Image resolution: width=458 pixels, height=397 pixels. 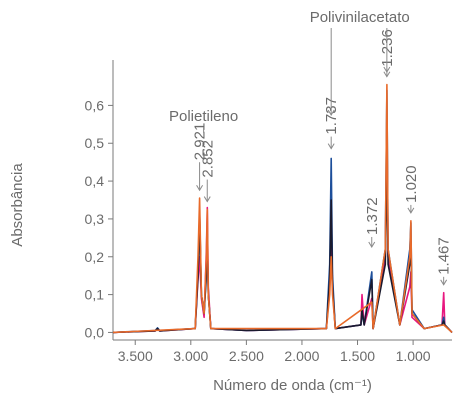 What do you see at coordinates (95, 181) in the screenshot?
I see `y-tick-label: 0,4` at bounding box center [95, 181].